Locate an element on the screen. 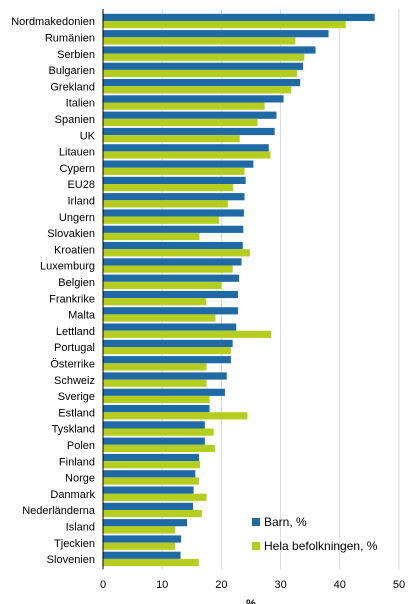 Image resolution: width=417 pixels, height=604 pixels. x-tick-labels: 0 10 20 30 40 50 is located at coordinates (252, 585).